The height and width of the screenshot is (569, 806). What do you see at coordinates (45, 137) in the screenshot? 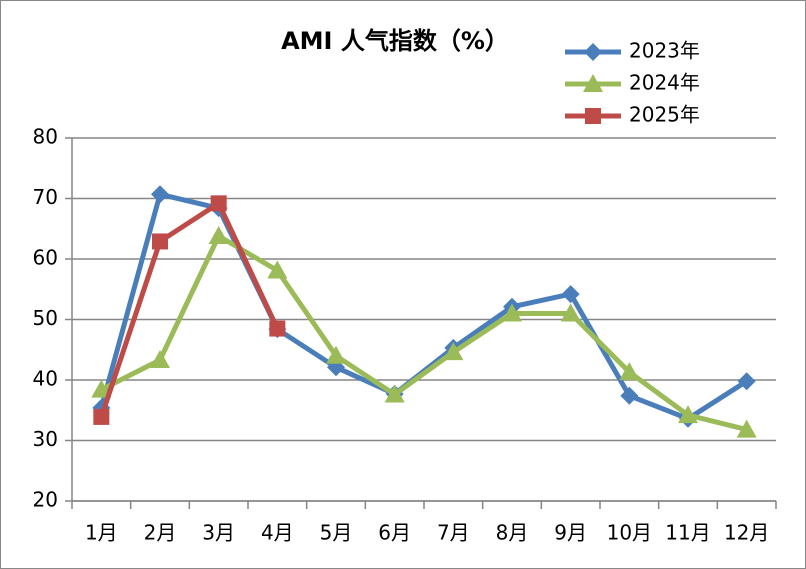
I see `y-tick-label: 80` at bounding box center [45, 137].